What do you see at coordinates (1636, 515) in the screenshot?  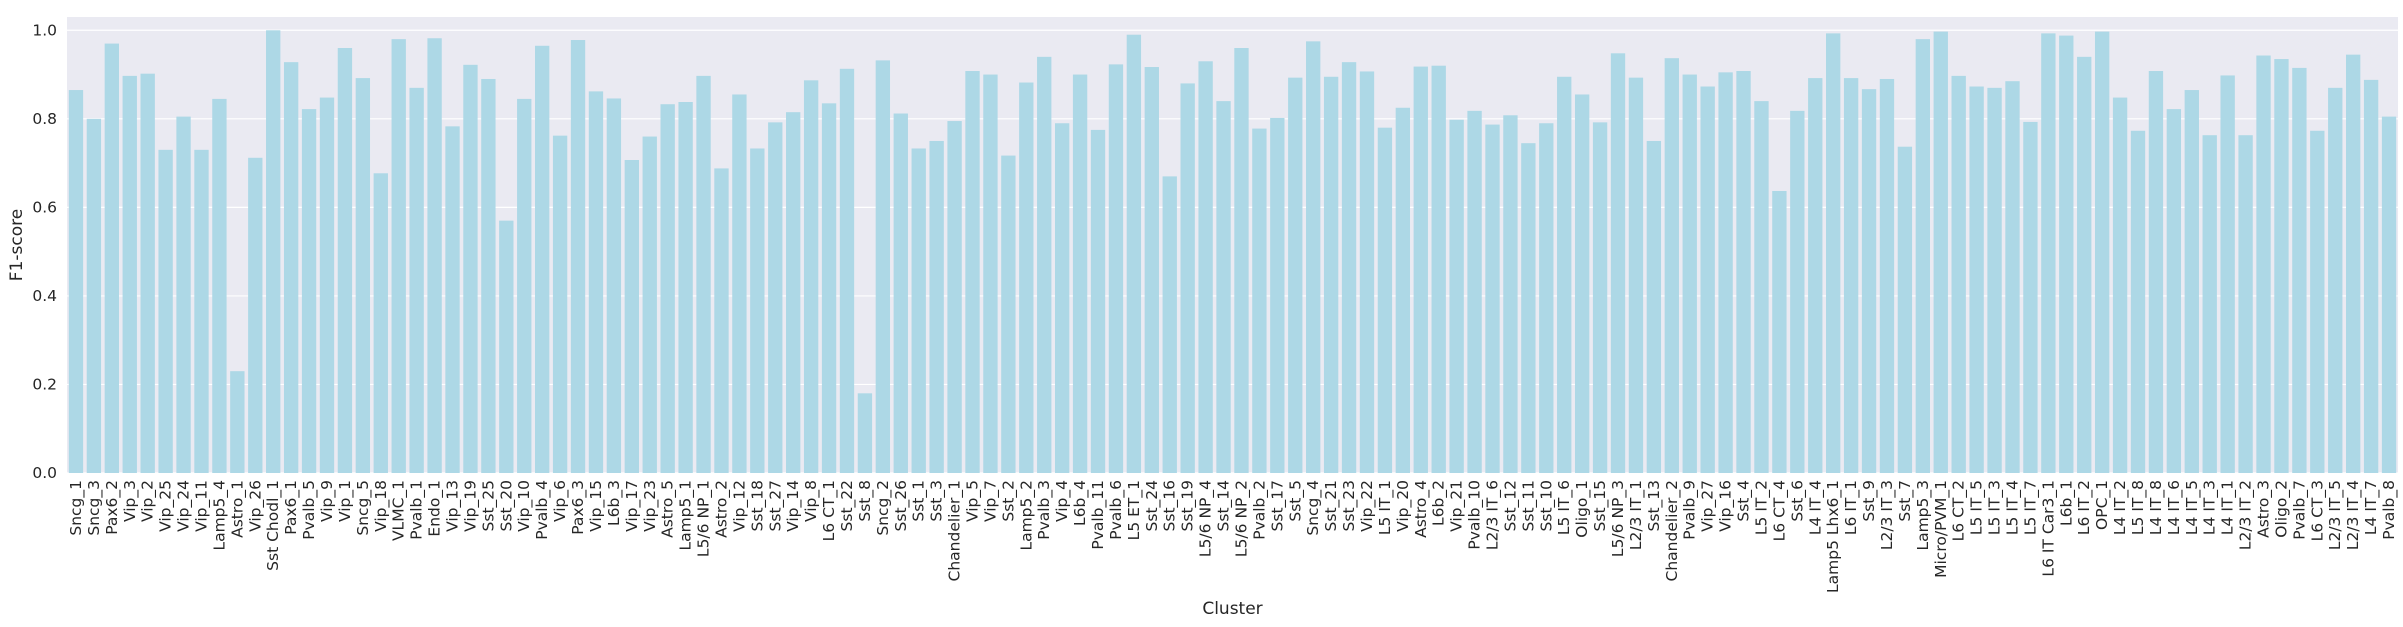 I see `x-tick-label: L2/3 IT_1` at bounding box center [1636, 515].